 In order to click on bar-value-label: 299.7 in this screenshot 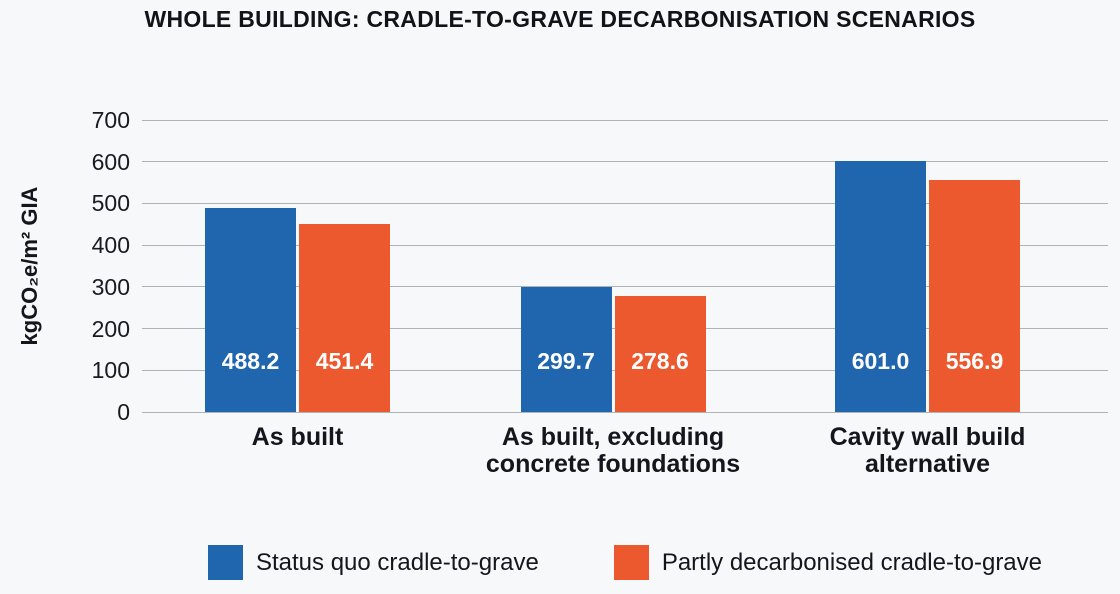, I will do `click(566, 361)`.